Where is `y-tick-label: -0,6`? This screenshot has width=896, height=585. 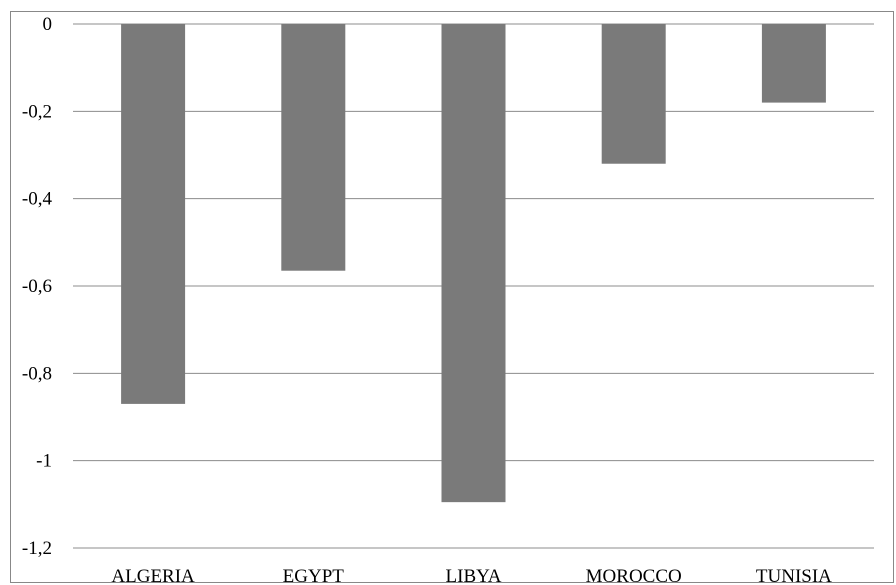
y-tick-label: -0,6 is located at coordinates (37, 286).